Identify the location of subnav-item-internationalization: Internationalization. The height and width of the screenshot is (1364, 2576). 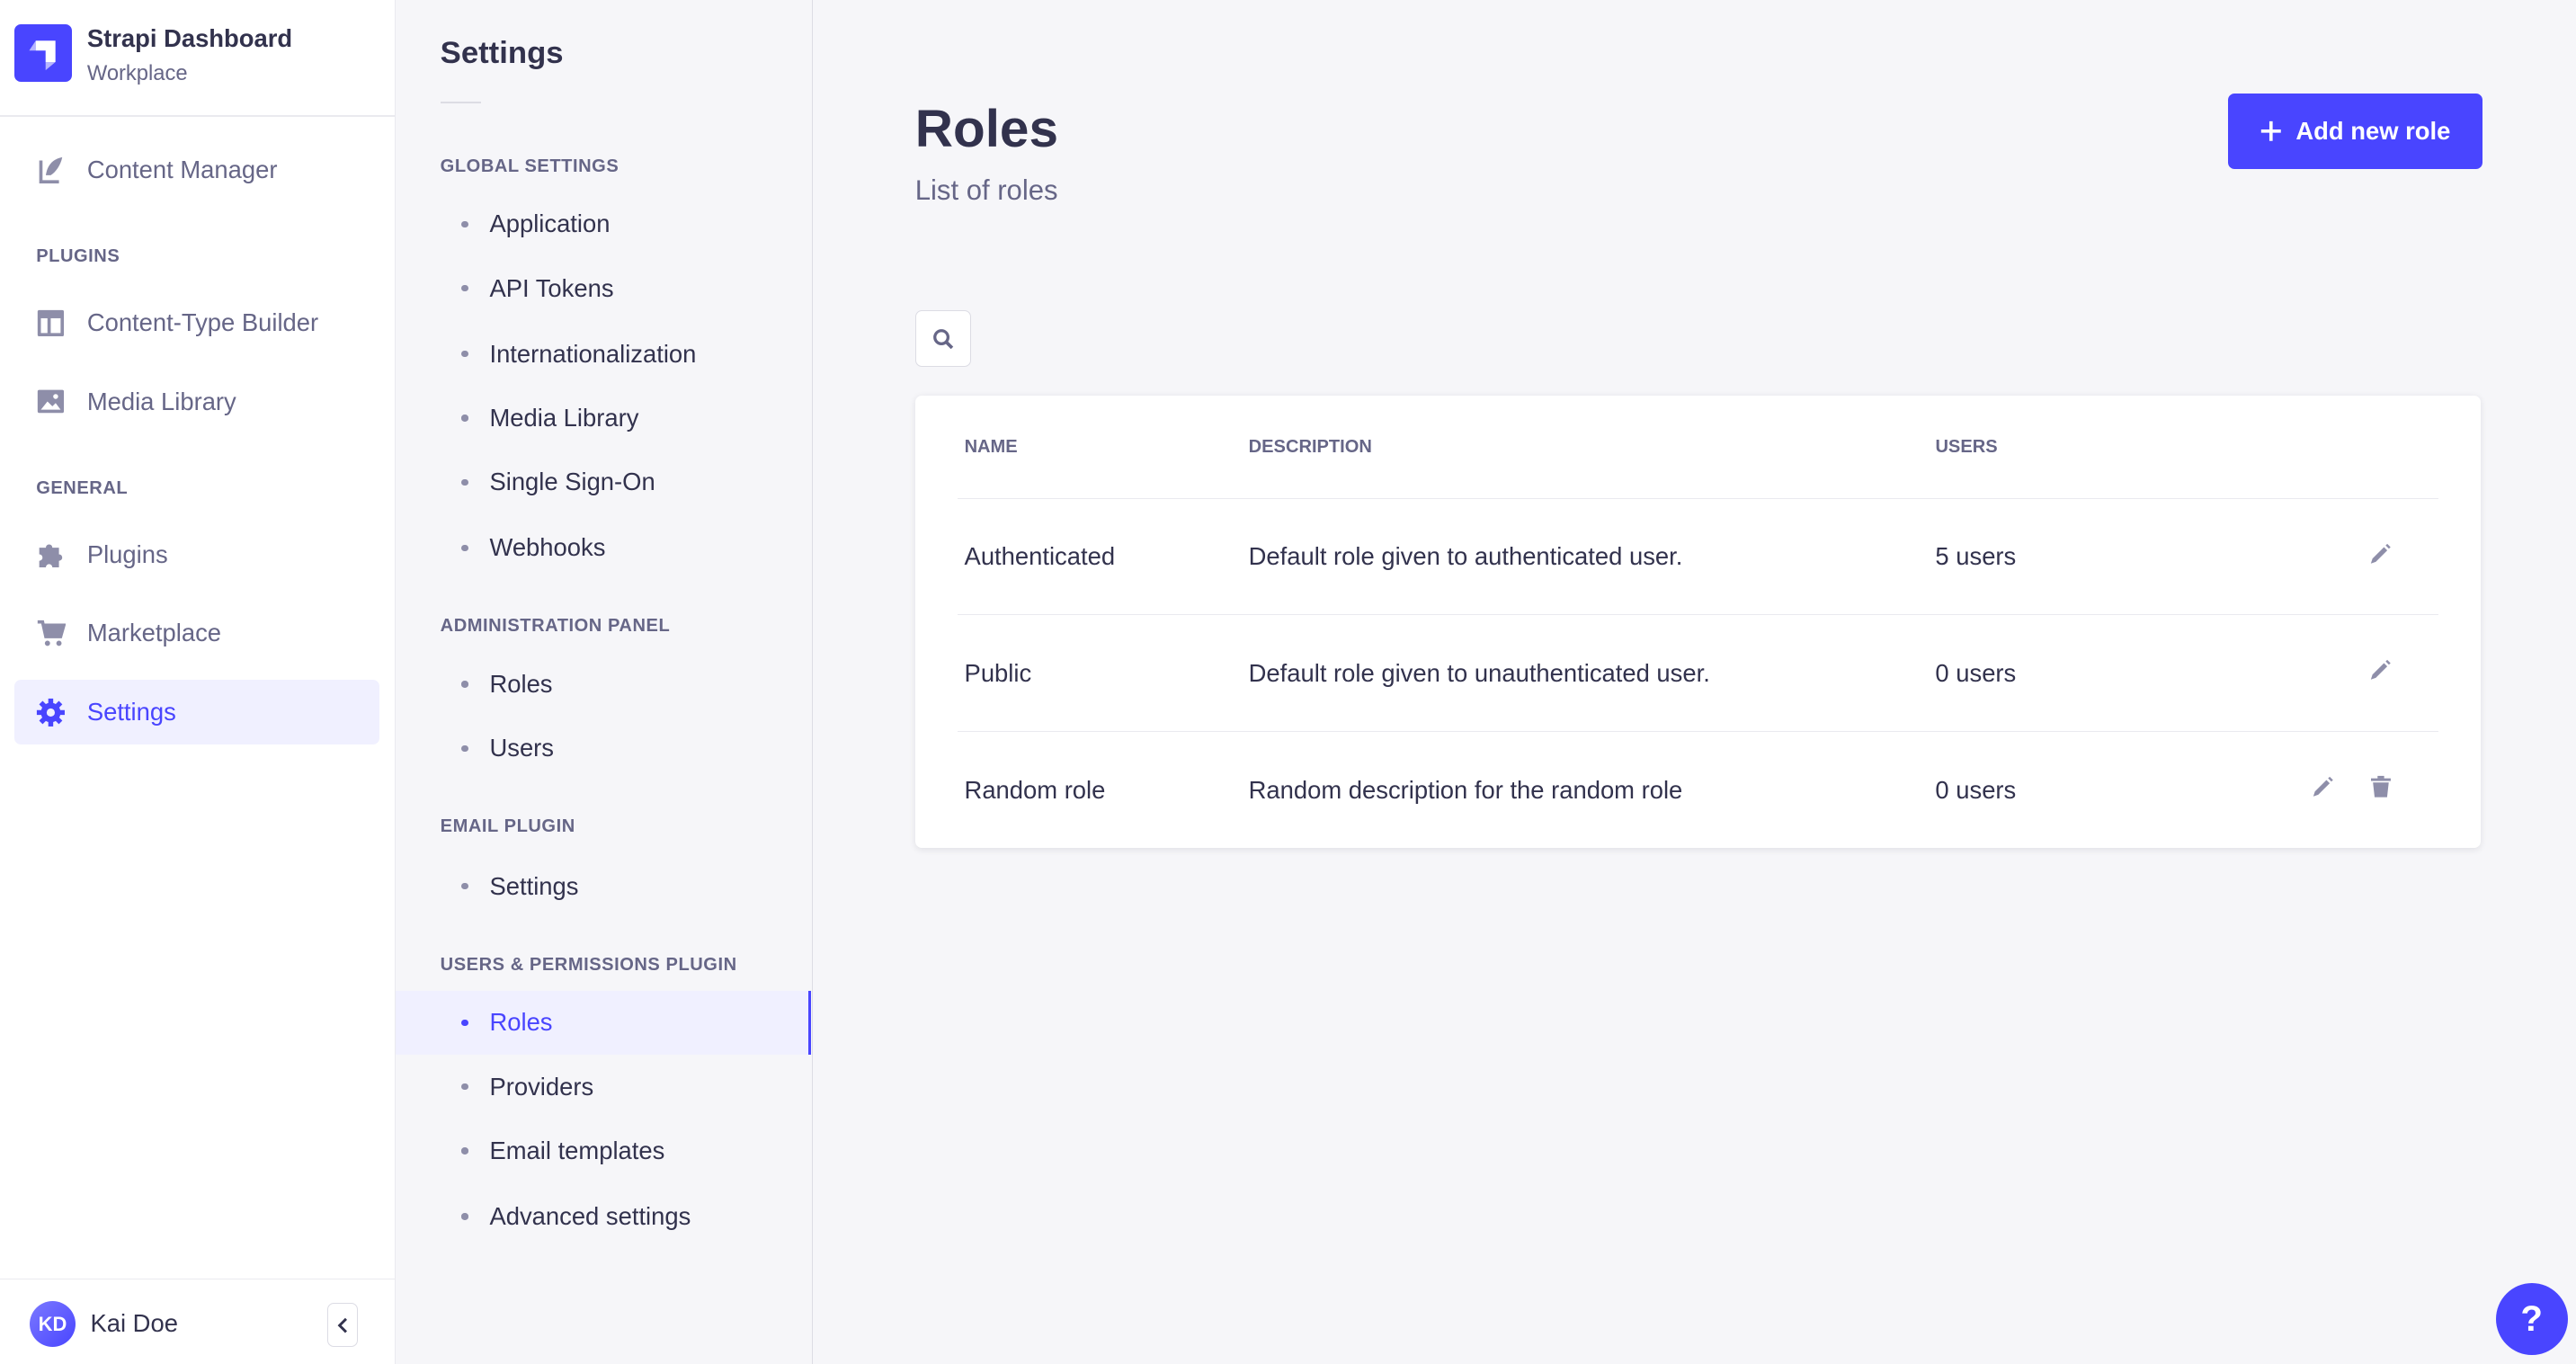
(604, 354).